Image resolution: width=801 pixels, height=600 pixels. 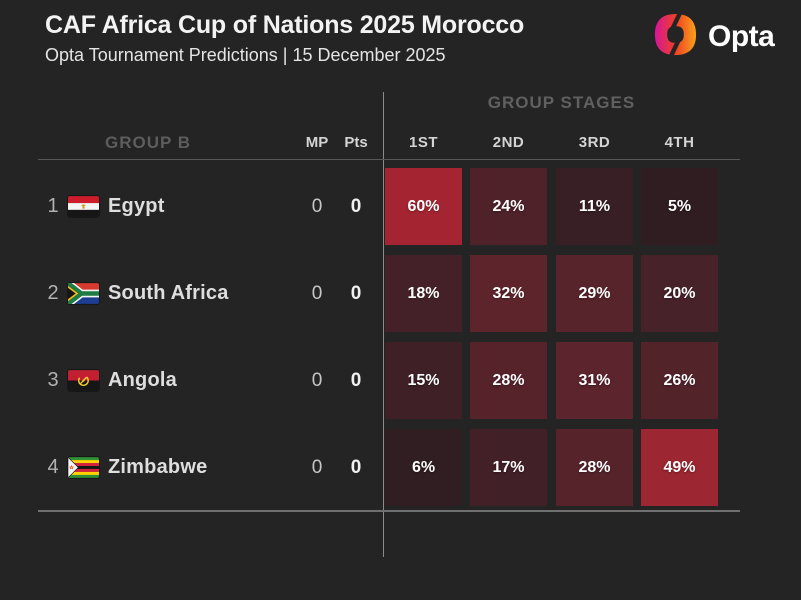 I want to click on opta-brand: Opta, so click(x=713, y=36).